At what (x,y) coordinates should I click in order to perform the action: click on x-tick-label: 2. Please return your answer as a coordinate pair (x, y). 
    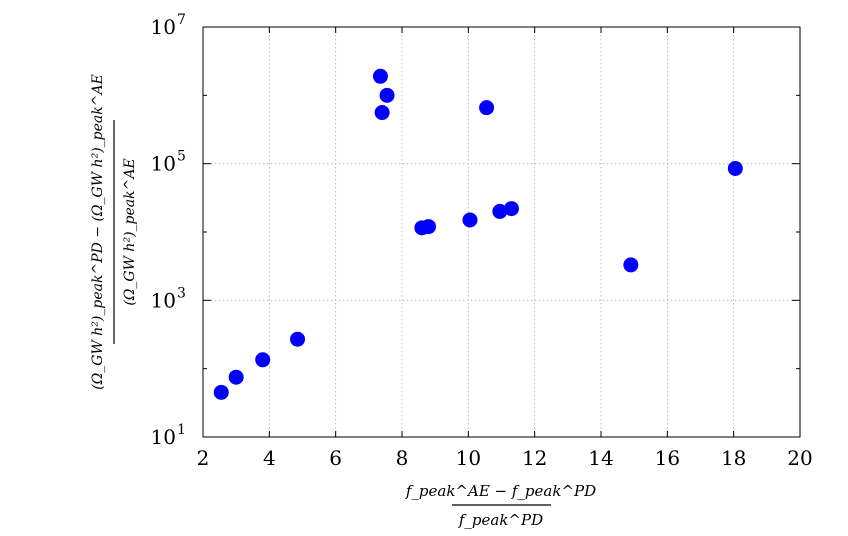
    Looking at the image, I should click on (203, 458).